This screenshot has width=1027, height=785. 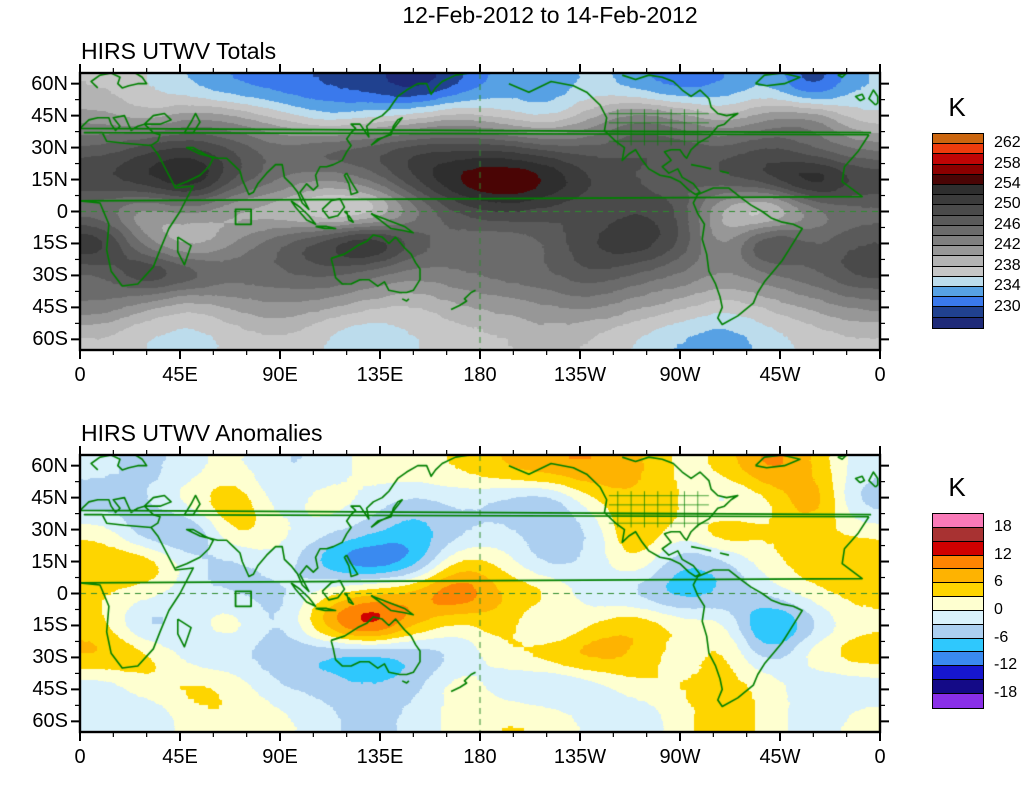 What do you see at coordinates (1006, 665) in the screenshot?
I see `colorbar-tick-label: -12` at bounding box center [1006, 665].